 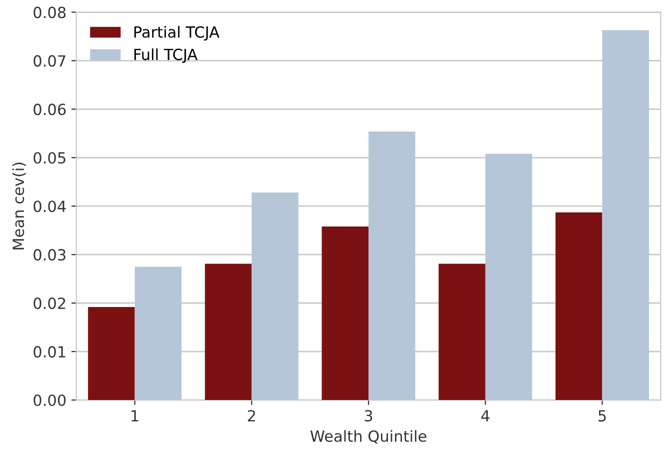 I want to click on x-tick-label: 1, so click(x=135, y=416).